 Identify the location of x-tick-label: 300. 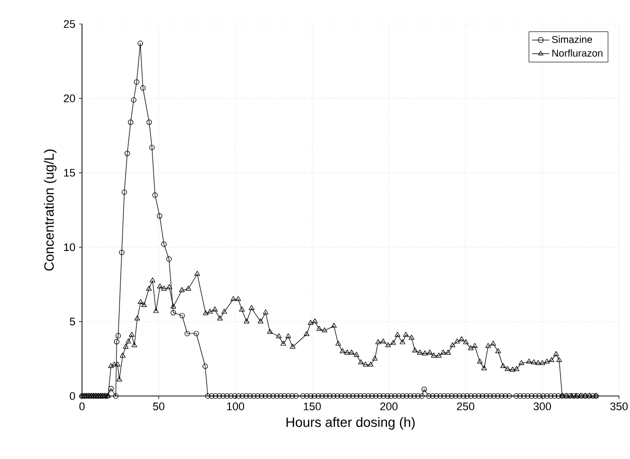
(542, 406).